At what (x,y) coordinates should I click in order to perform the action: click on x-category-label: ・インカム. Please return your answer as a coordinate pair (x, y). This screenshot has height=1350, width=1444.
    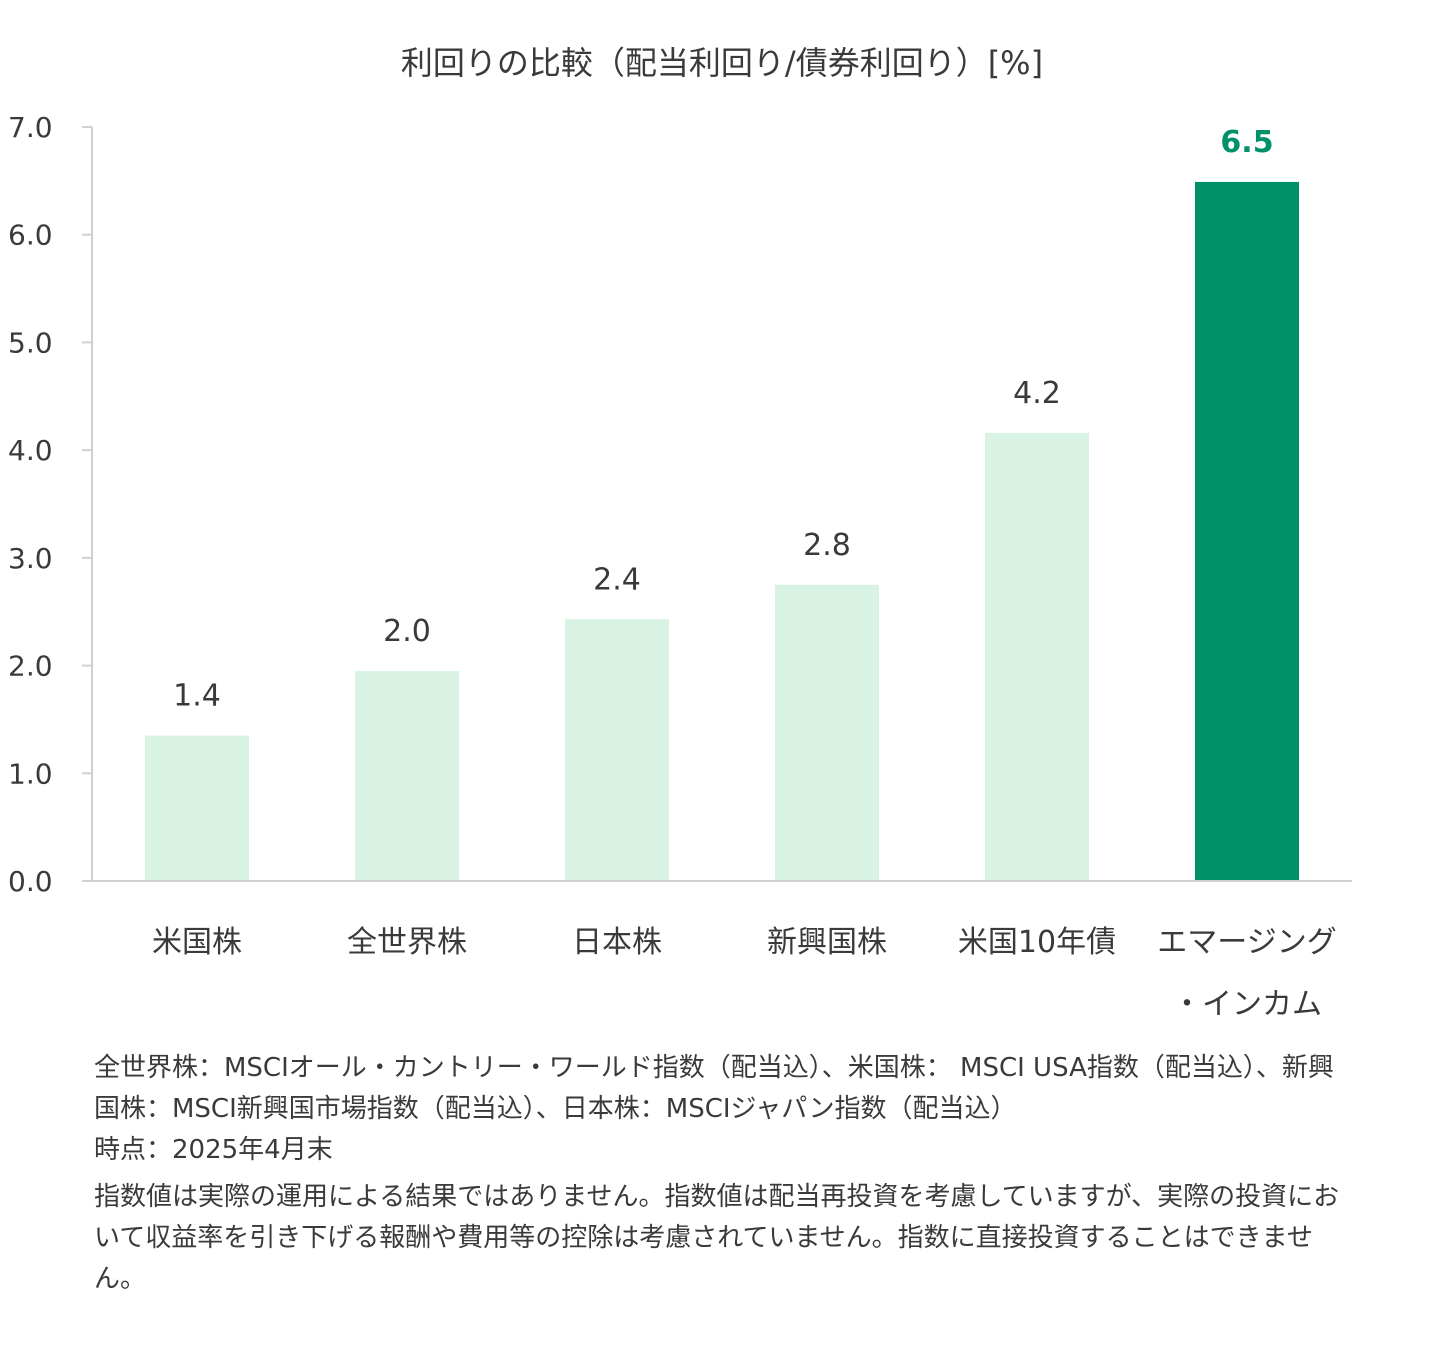
    Looking at the image, I should click on (1247, 1004).